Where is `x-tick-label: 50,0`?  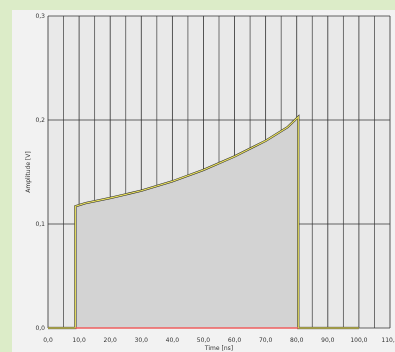
x-tick-label: 50,0 is located at coordinates (204, 340).